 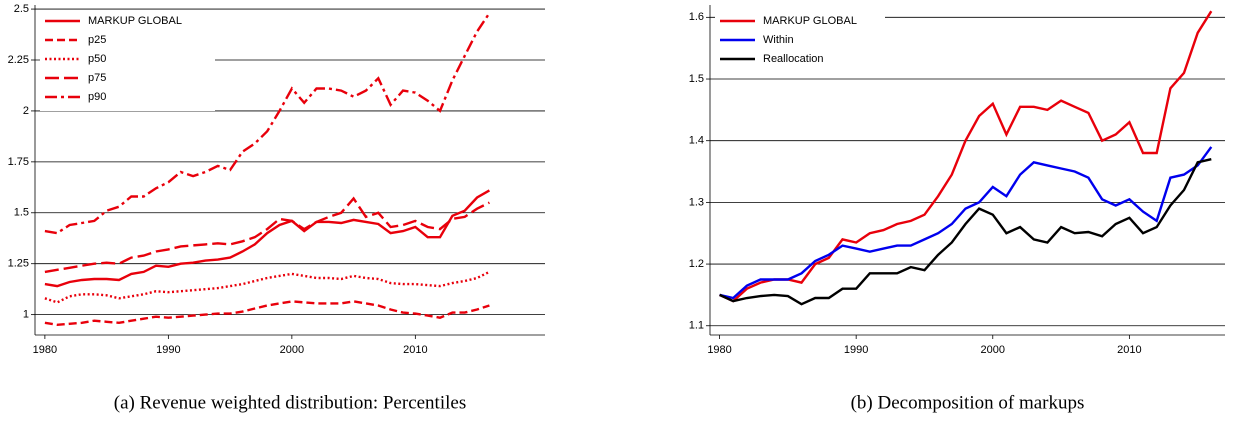 I want to click on y-tick-label: 1.1, so click(x=696, y=326).